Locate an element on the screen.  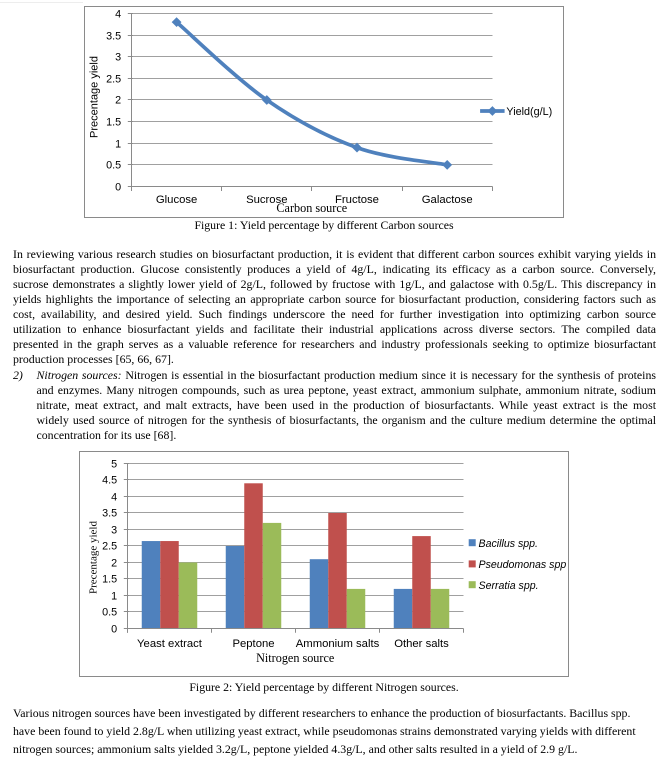
svg-text: Other salts is located at coordinates (421, 644).